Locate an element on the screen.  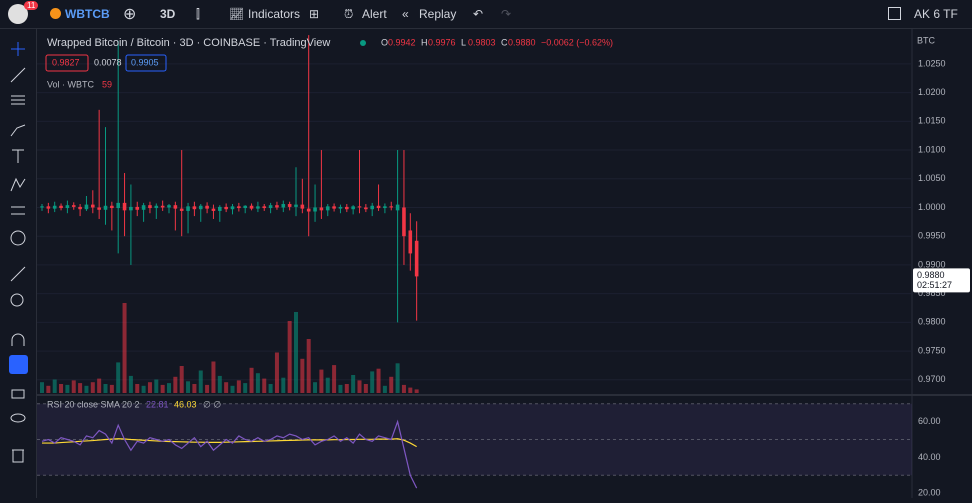
interval: 3D is located at coordinates (168, 14).